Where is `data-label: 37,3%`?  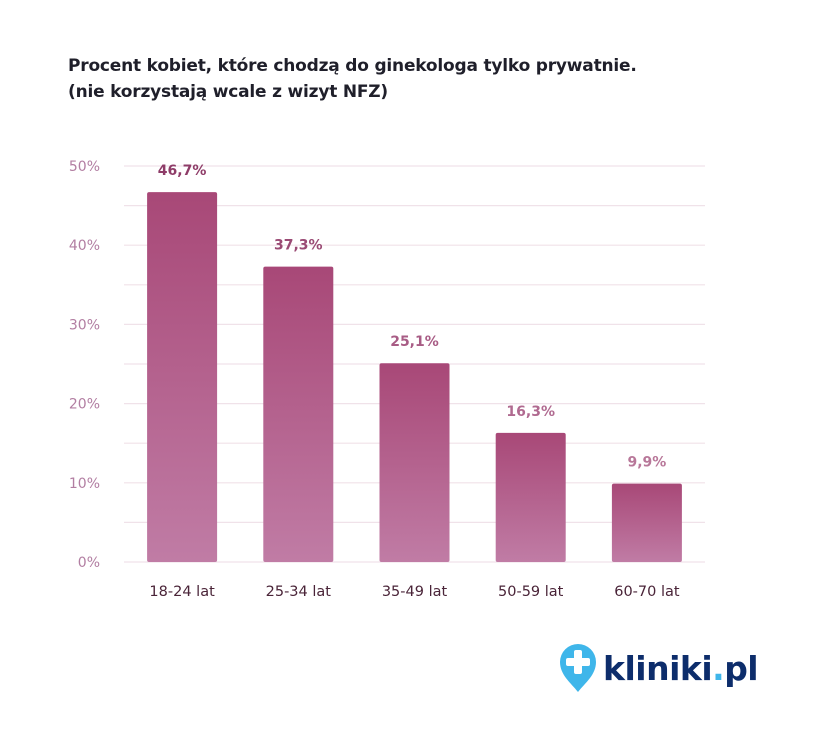
data-label: 37,3% is located at coordinates (298, 246).